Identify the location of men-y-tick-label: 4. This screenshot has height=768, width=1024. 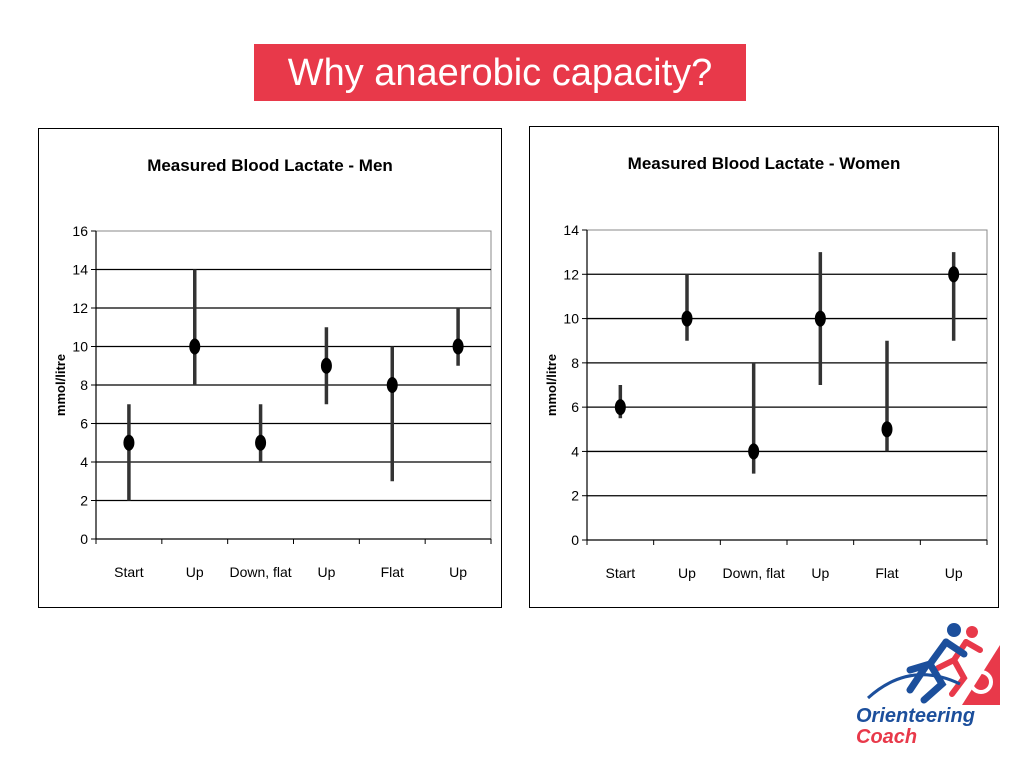
(84, 462).